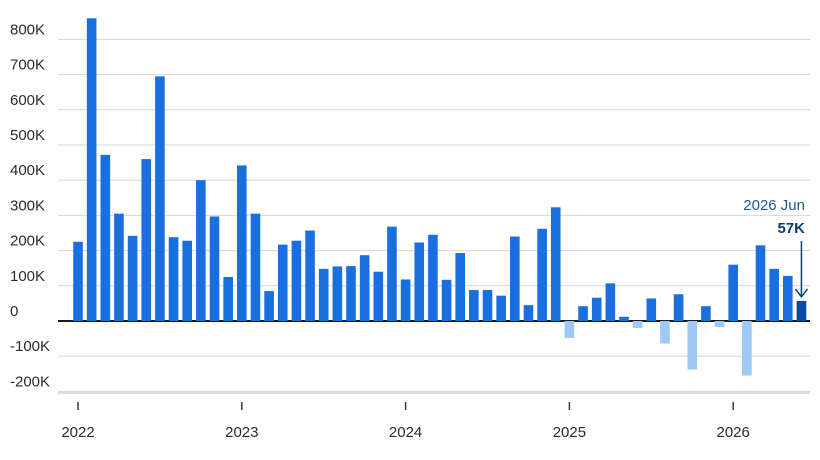 Image resolution: width=820 pixels, height=460 pixels. Describe the element at coordinates (776, 248) in the screenshot. I see `latest-value-annotation: 2026 Jun 57K` at that location.